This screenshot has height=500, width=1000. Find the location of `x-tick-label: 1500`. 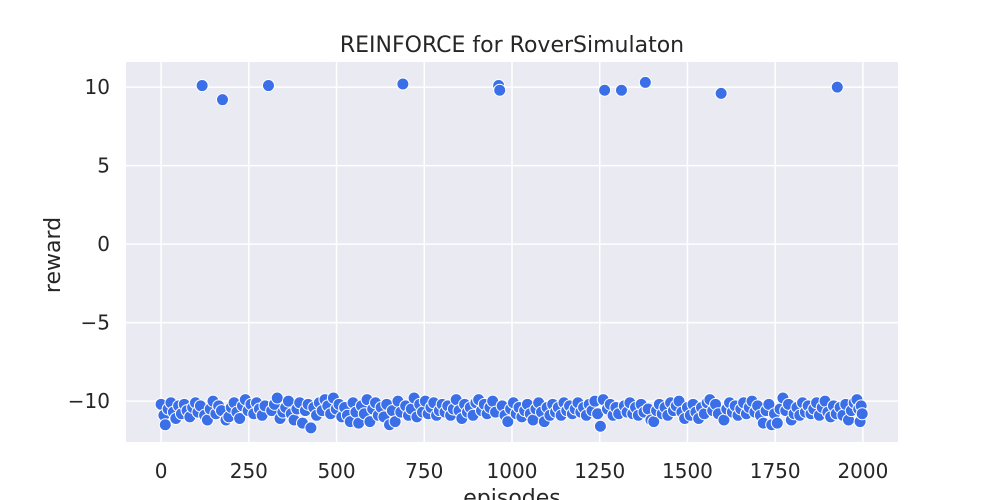

x-tick-label: 1500 is located at coordinates (687, 471).